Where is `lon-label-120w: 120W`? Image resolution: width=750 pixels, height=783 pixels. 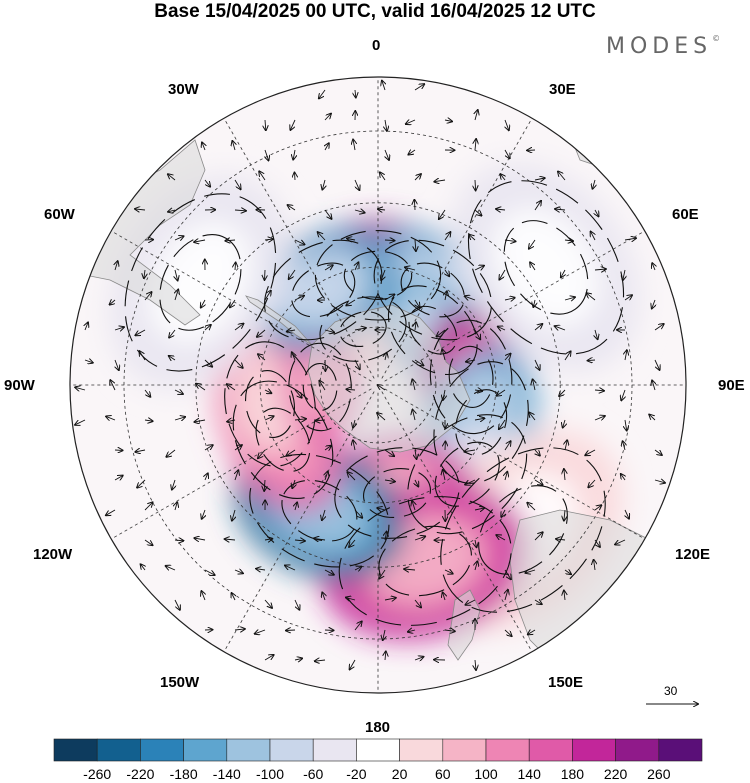
lon-label-120w: 120W is located at coordinates (53, 554).